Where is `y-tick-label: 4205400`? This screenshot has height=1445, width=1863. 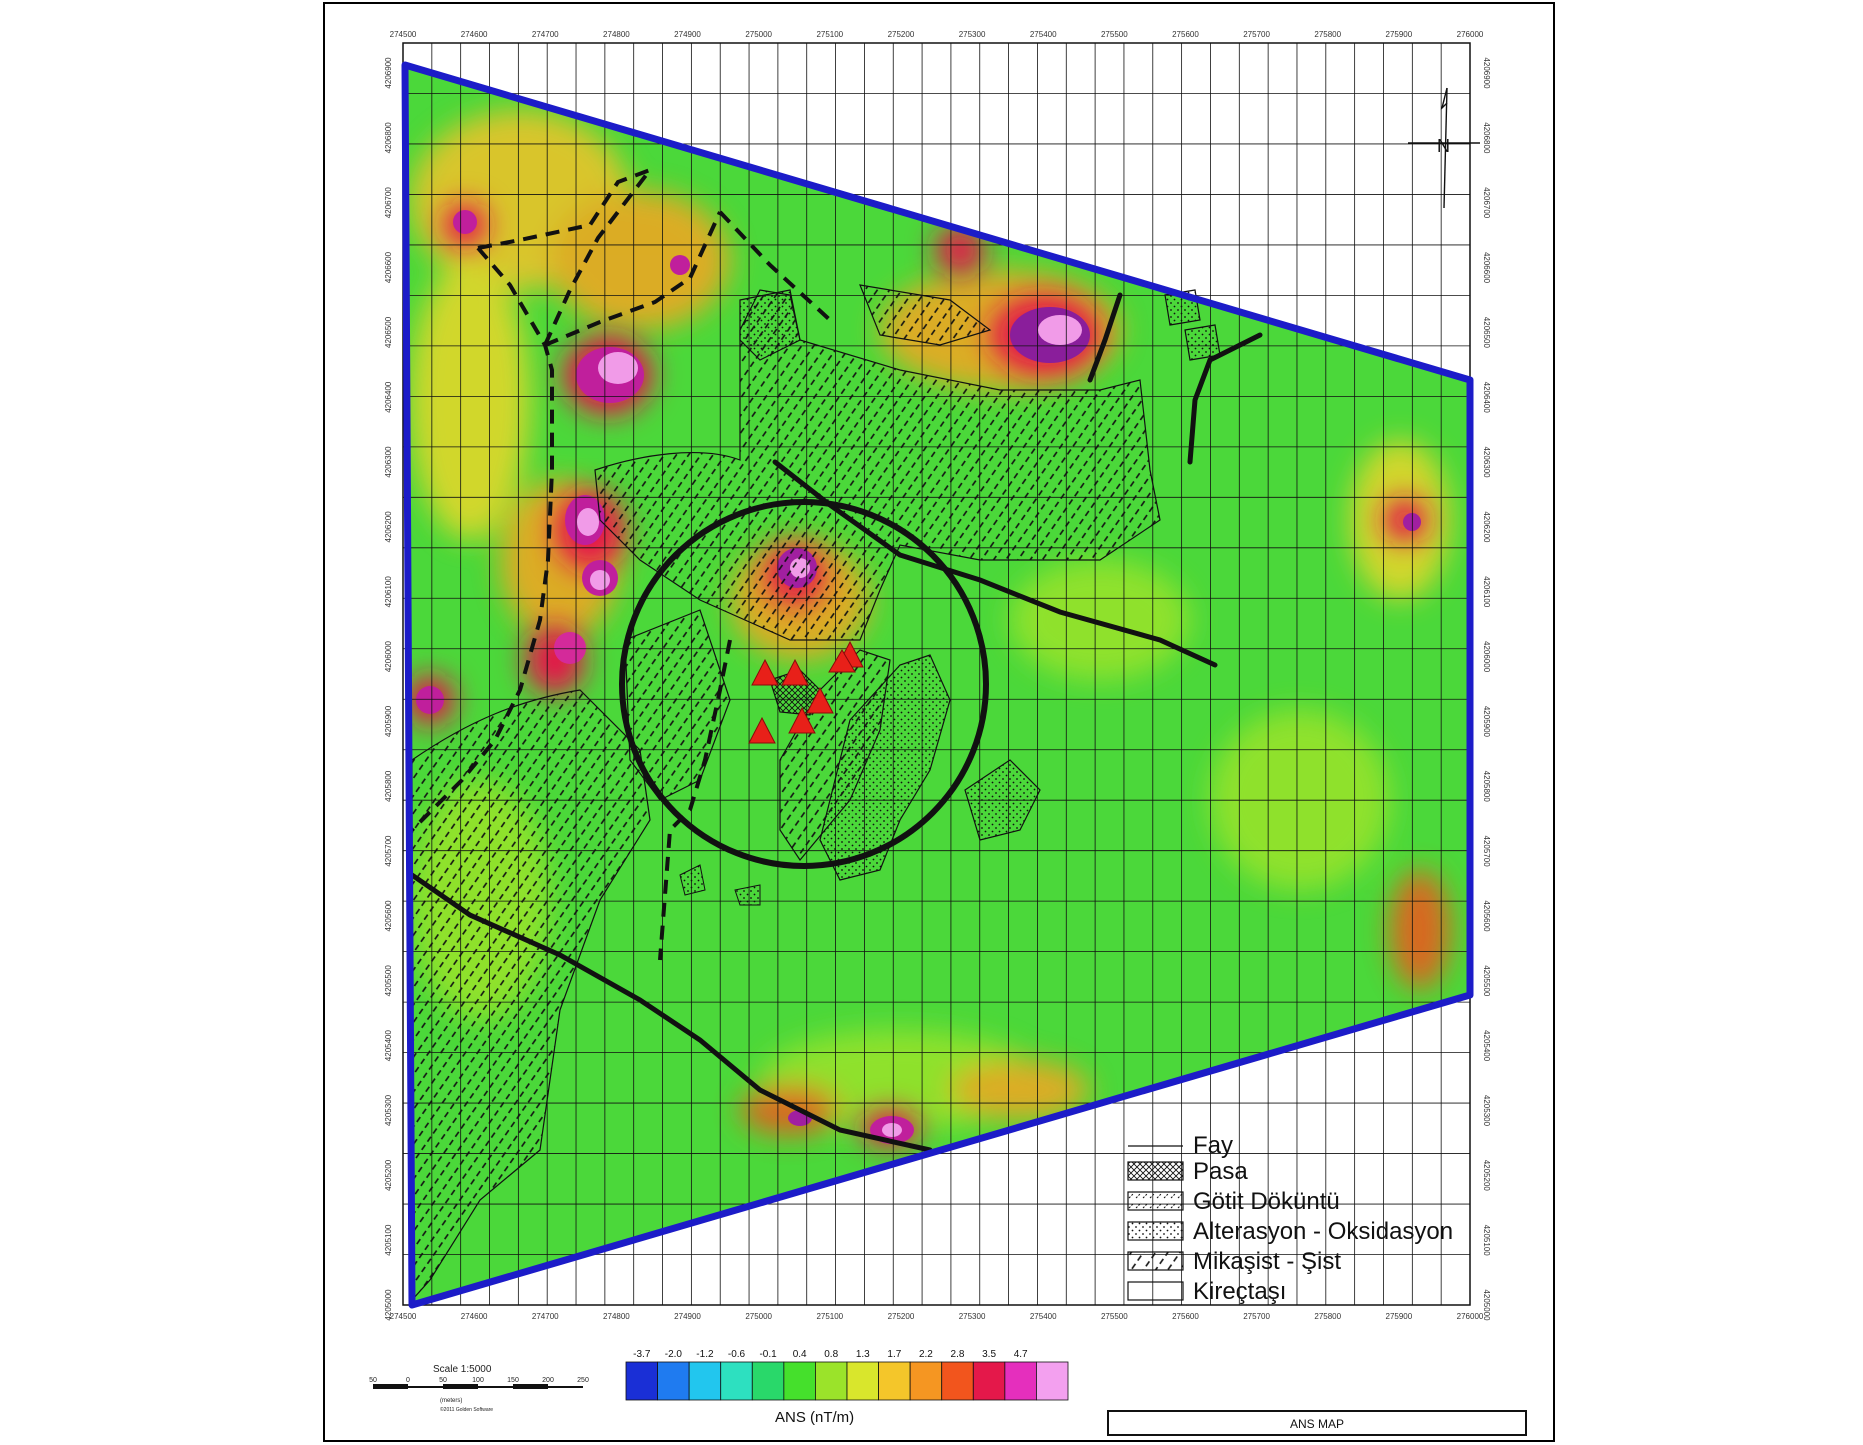 y-tick-label: 4205400 is located at coordinates (1486, 1046).